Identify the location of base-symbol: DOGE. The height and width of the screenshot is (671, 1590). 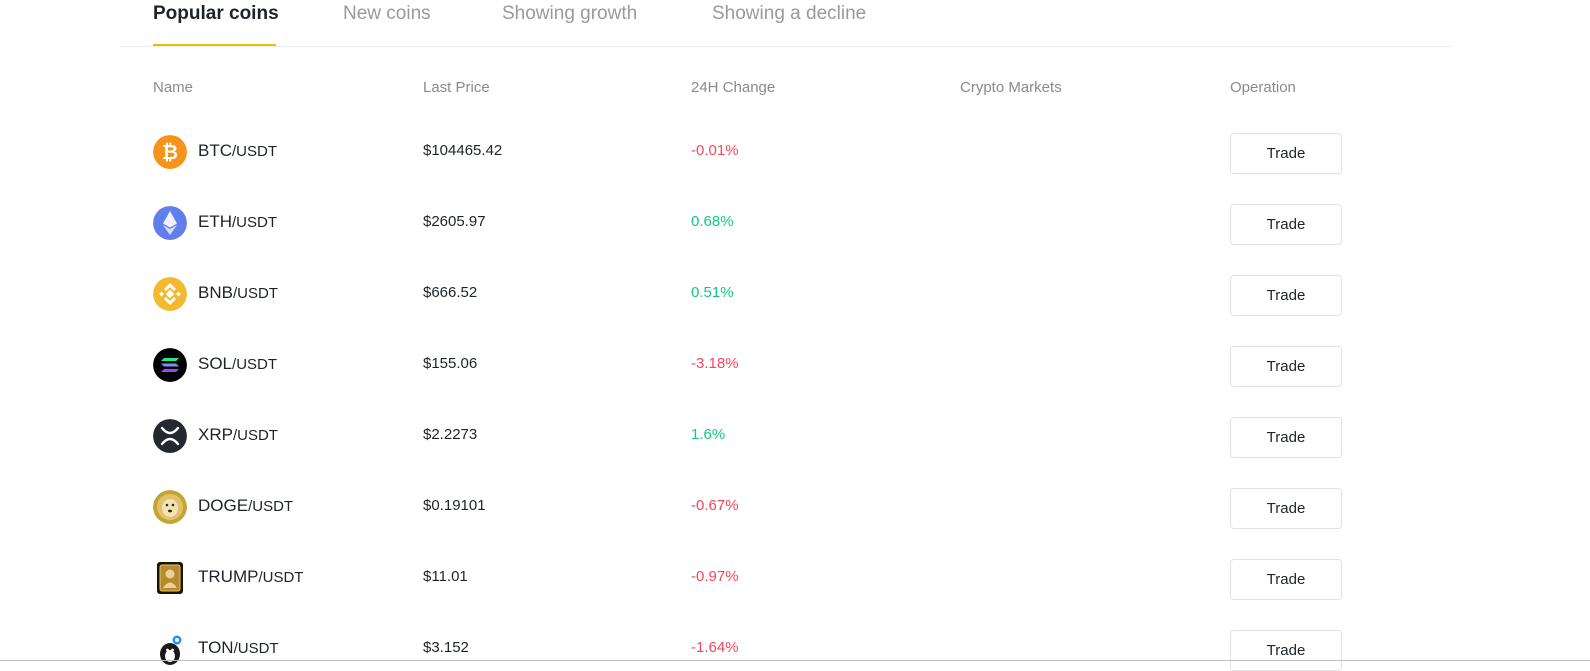
(223, 505).